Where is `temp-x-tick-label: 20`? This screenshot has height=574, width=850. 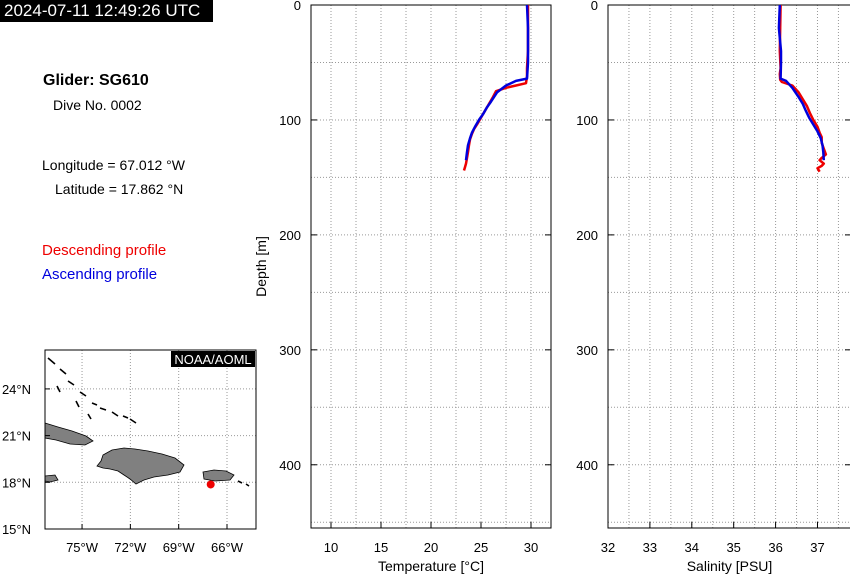
temp-x-tick-label: 20 is located at coordinates (431, 547).